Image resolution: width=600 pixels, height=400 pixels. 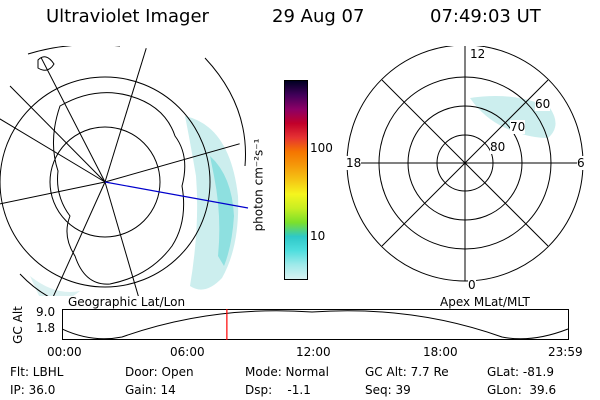 I want to click on satellite-track-line, so click(x=176, y=195).